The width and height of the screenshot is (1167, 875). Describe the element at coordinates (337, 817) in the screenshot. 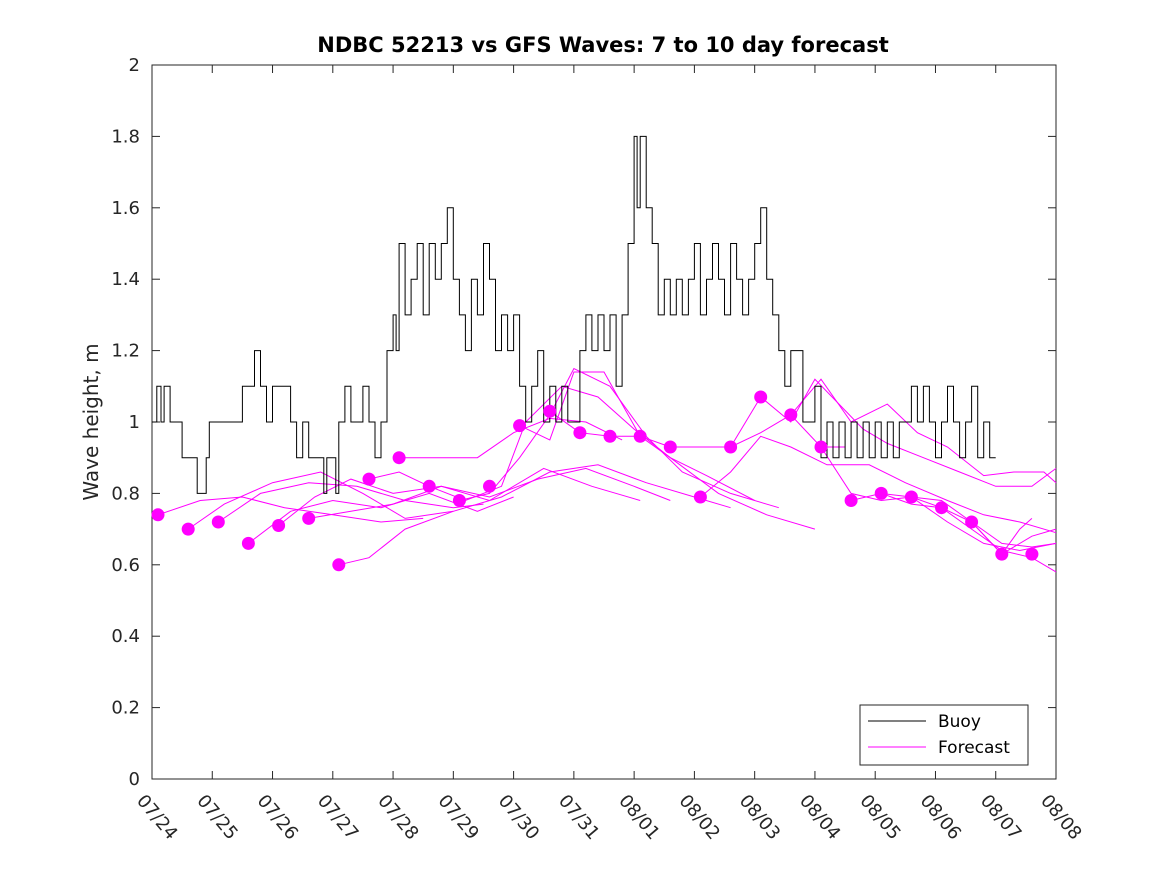

I see `x-tick-label: 07/27` at that location.